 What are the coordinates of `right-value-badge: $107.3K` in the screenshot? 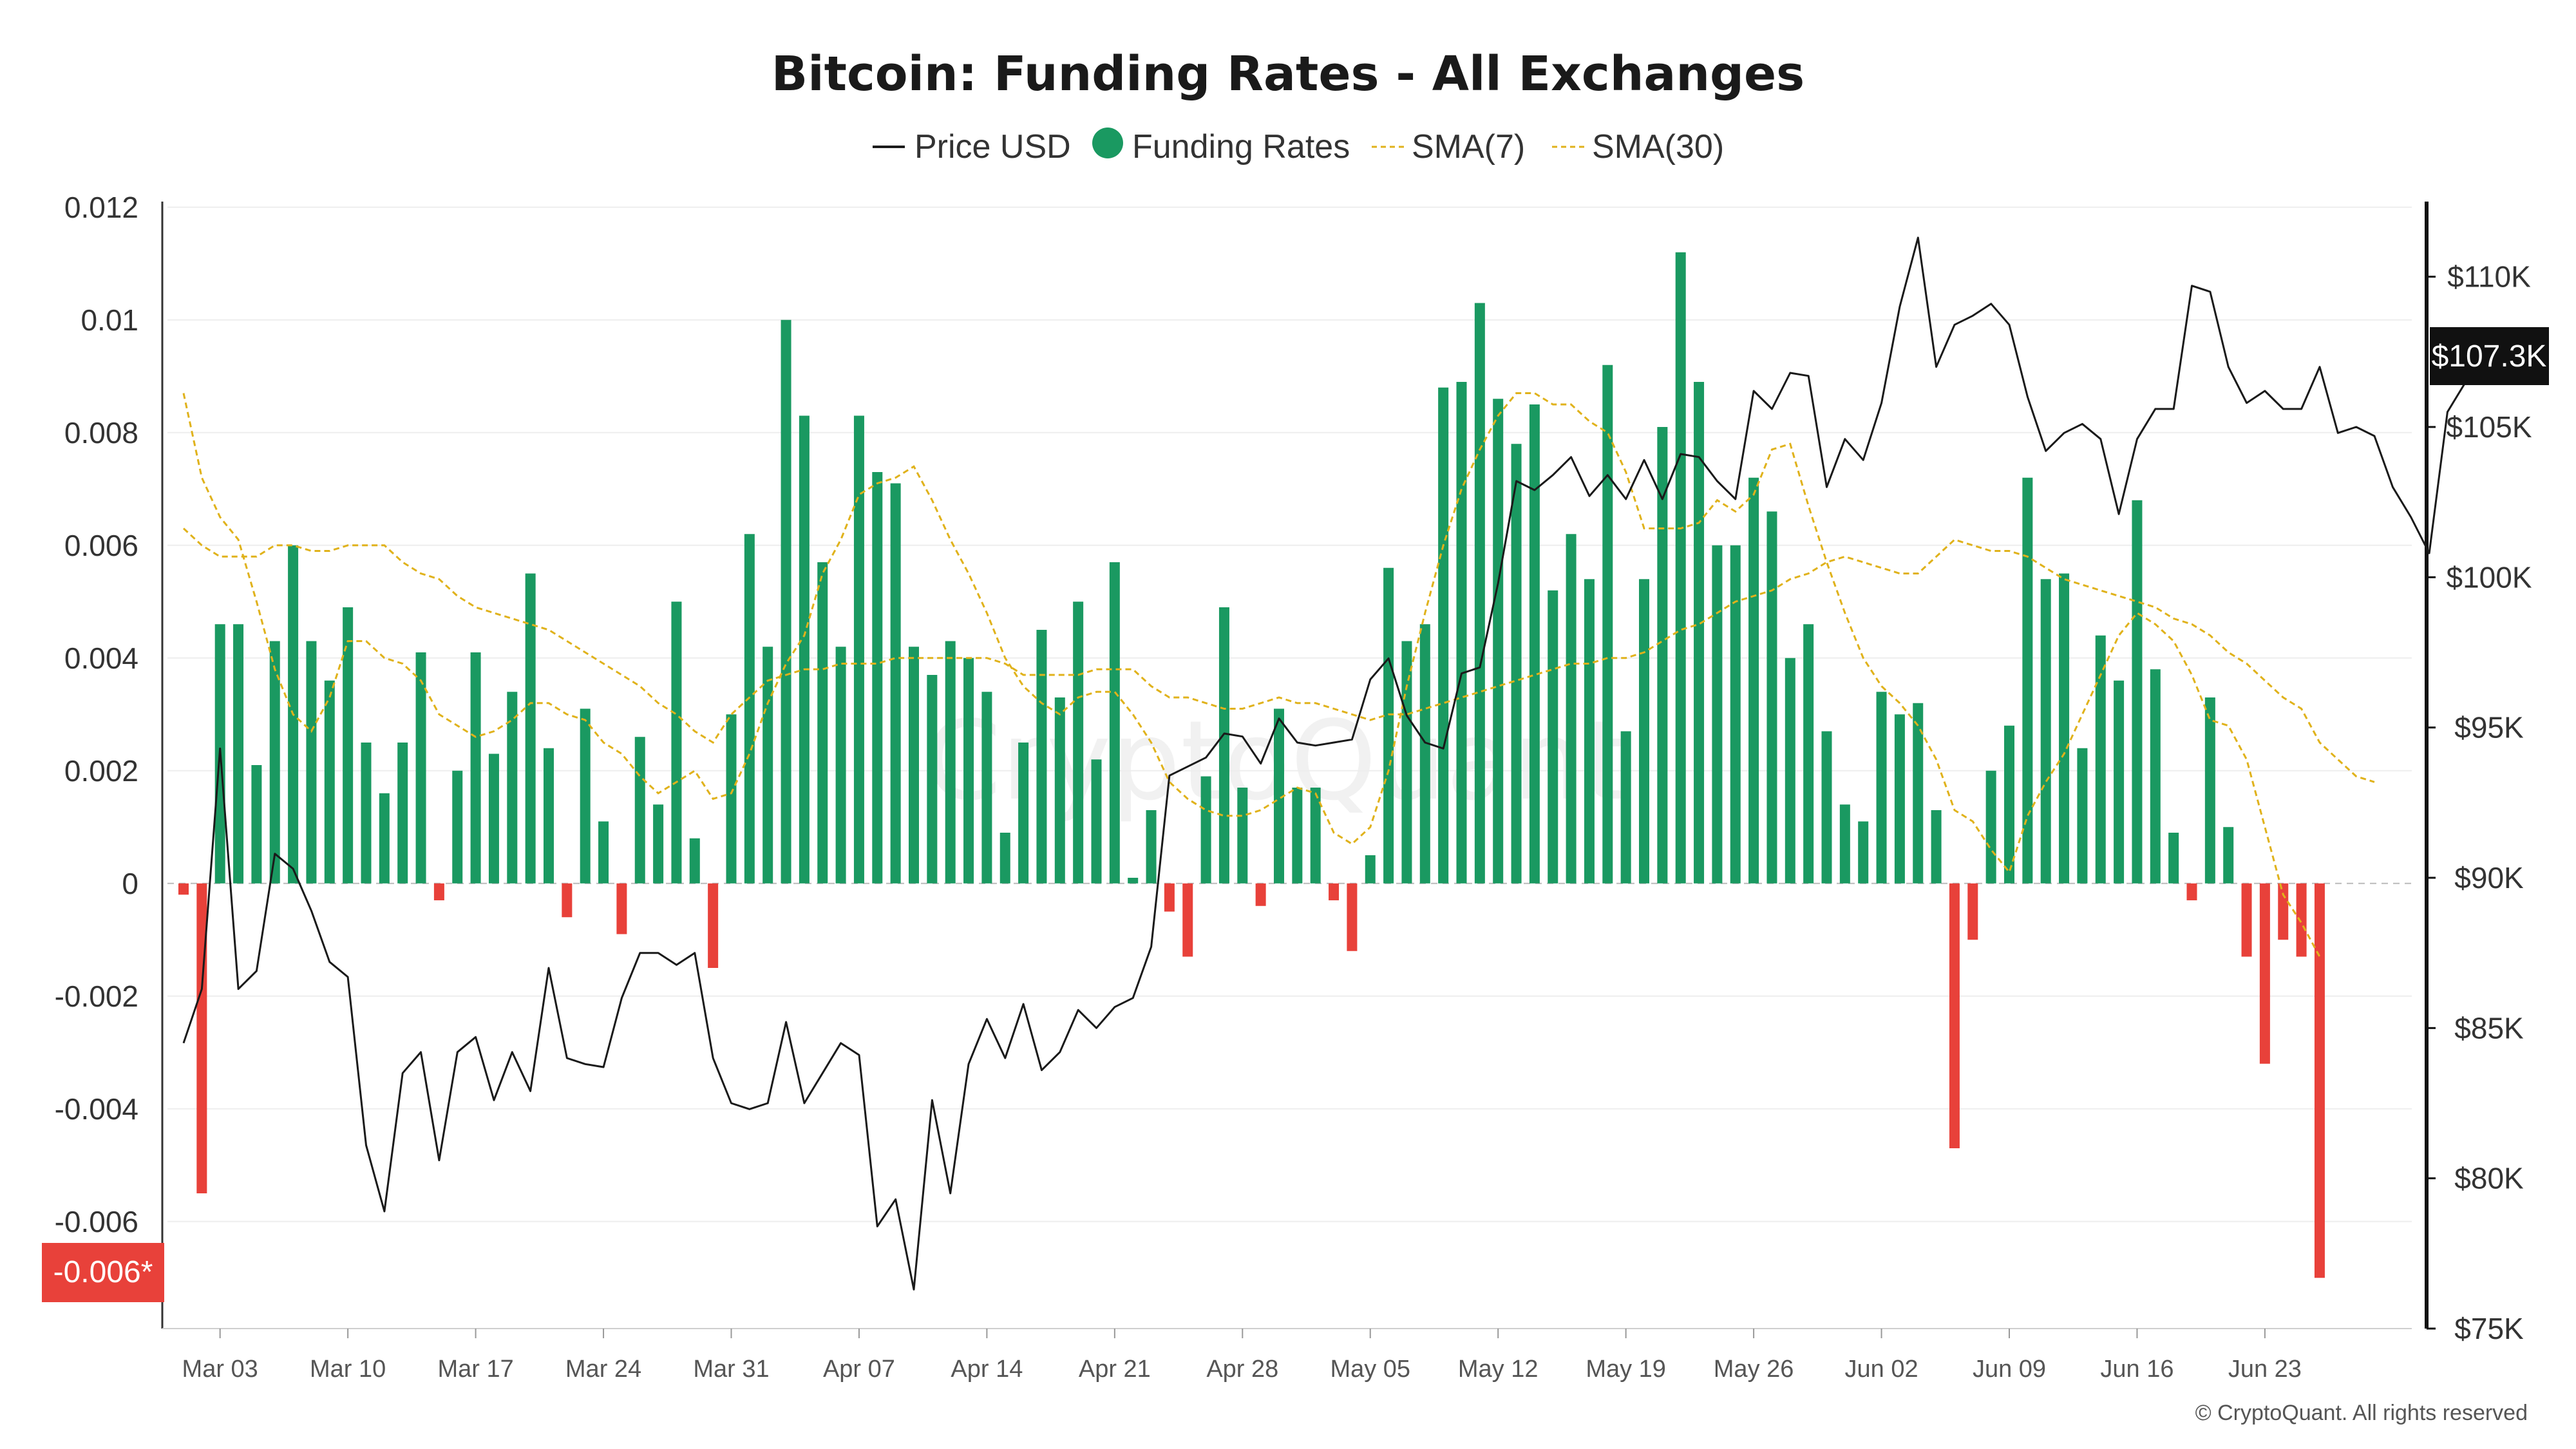 It's located at (2489, 356).